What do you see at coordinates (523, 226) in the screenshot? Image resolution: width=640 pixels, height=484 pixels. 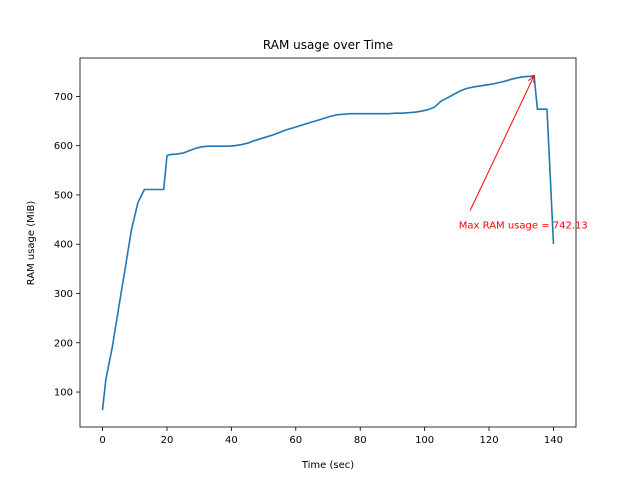 I see `annotation-text: Max RAM usage = 742.13` at bounding box center [523, 226].